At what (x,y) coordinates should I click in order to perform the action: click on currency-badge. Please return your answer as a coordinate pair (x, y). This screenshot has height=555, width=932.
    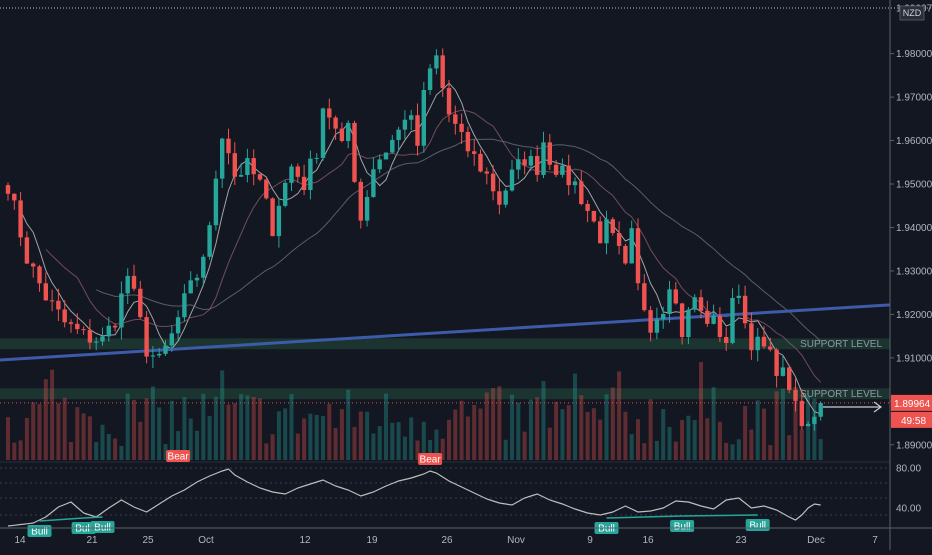
    Looking at the image, I should click on (912, 13).